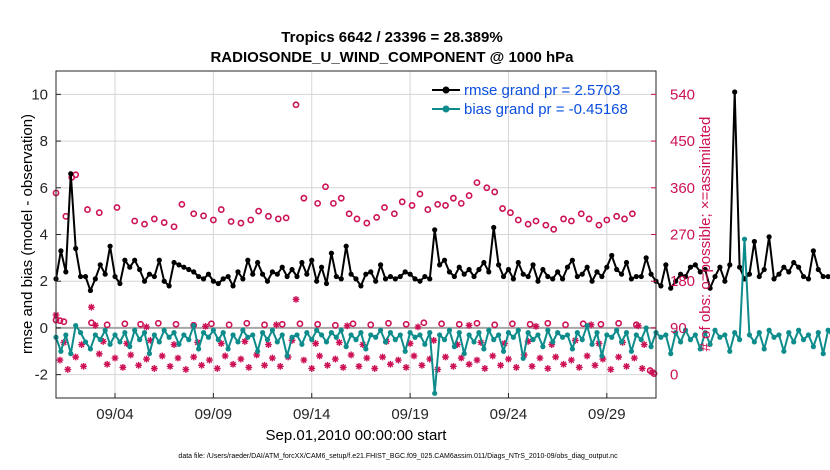 The width and height of the screenshot is (830, 470). I want to click on y-left-axis-ticks: -2 0 2 4 6 8 10, so click(46, 235).